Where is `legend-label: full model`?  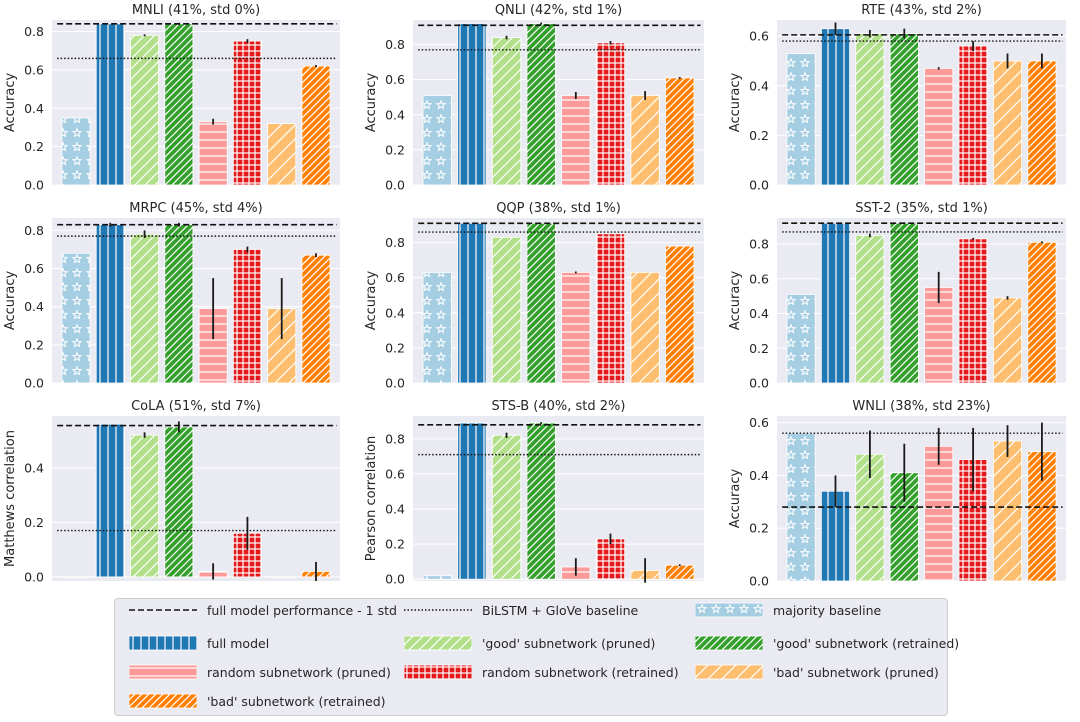 legend-label: full model is located at coordinates (238, 643).